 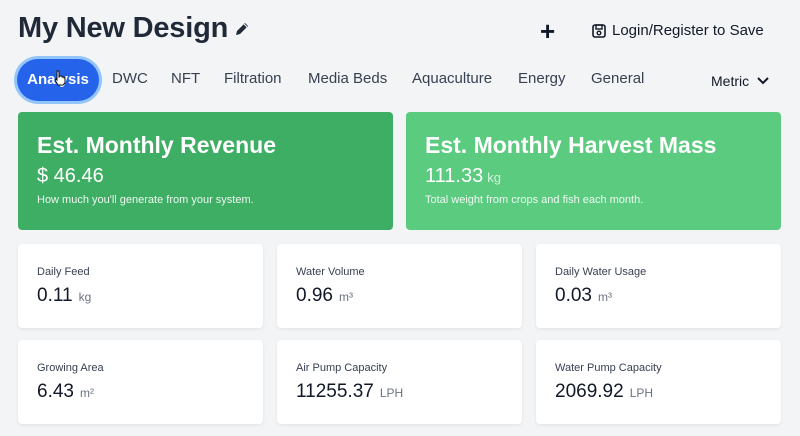 I want to click on stat-value: 11255.37, so click(x=335, y=391).